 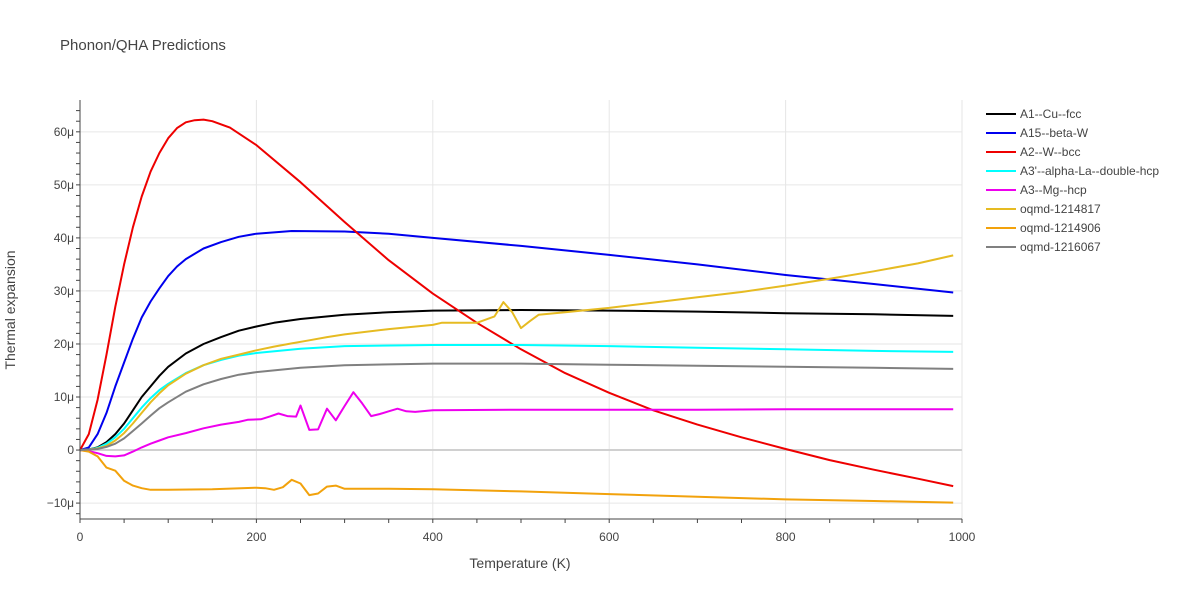 I want to click on y-tick-label: 50μ, so click(x=64, y=185).